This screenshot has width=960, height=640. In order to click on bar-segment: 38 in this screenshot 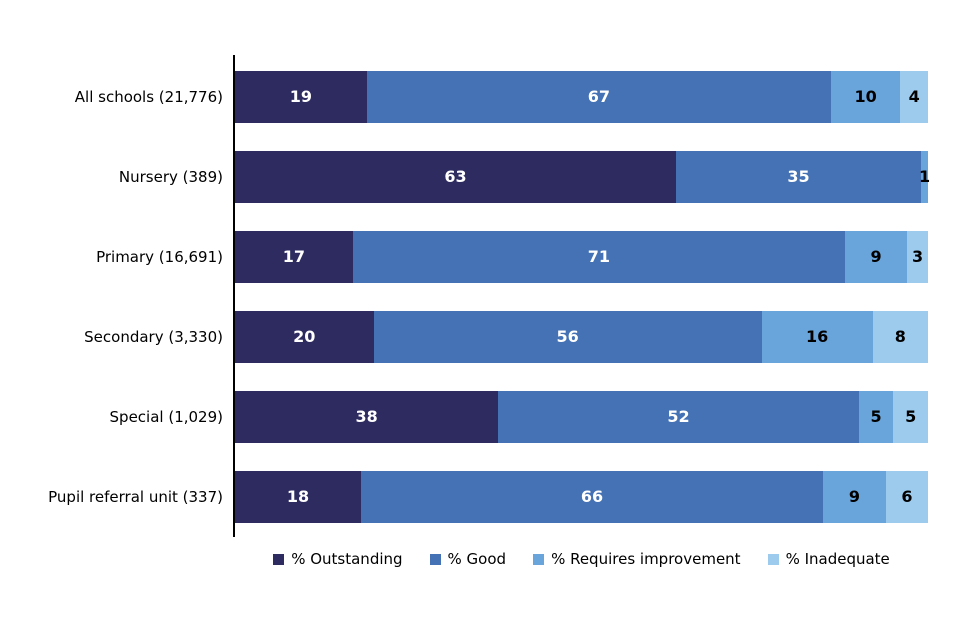, I will do `click(367, 417)`.